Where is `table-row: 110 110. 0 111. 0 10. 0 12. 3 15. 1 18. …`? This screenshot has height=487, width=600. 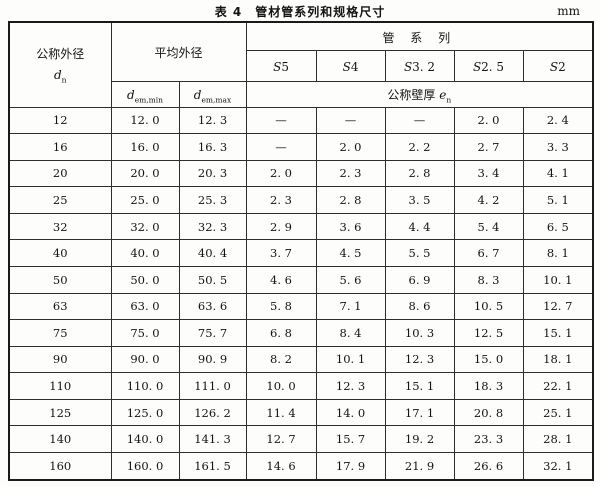 table-row: 110 110. 0 111. 0 10. 0 12. 3 15. 1 18. … is located at coordinates (301, 386).